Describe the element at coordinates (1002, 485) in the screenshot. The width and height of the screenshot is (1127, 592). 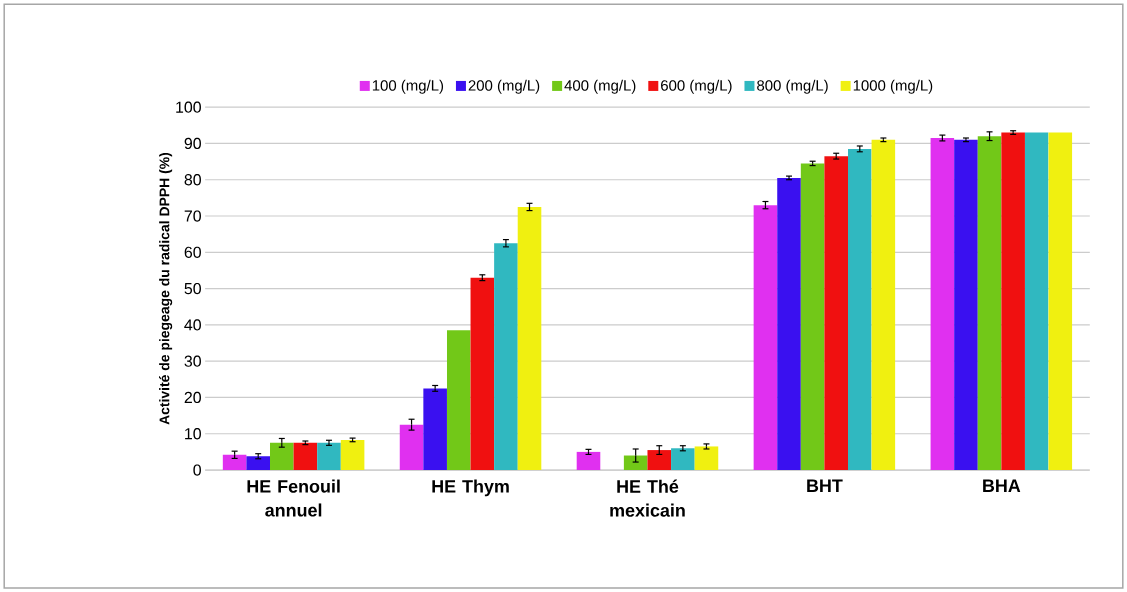
I see `x-tick-label: BHA` at that location.